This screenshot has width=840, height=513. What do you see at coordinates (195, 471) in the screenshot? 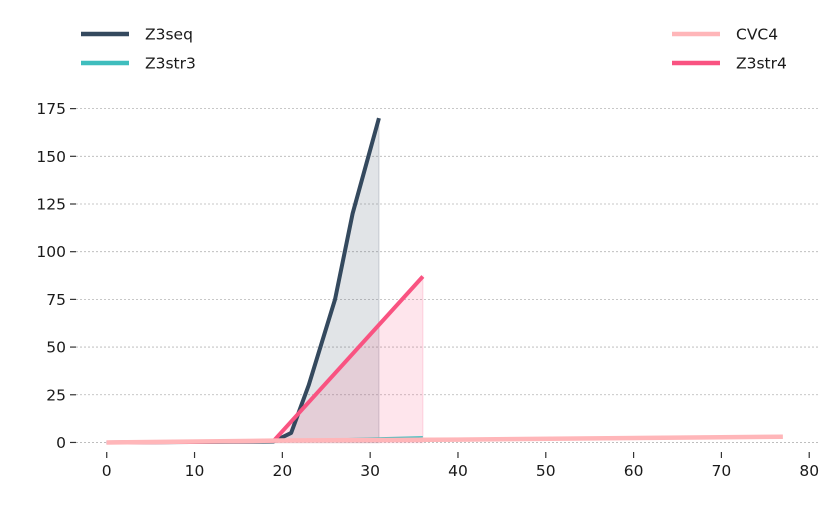
I see `x-tick-label-10: 10` at bounding box center [195, 471].